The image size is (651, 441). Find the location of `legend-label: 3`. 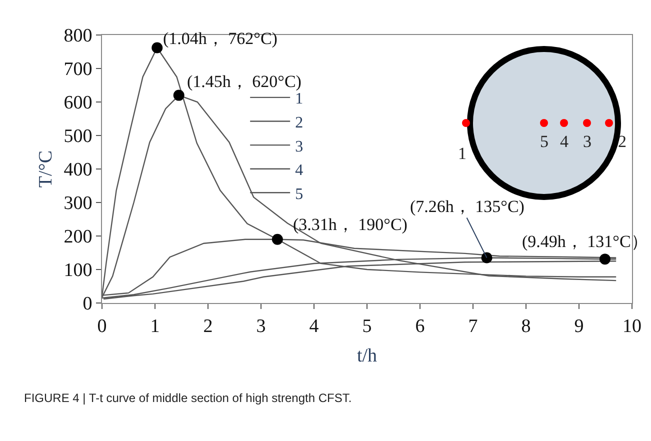

legend-label: 3 is located at coordinates (299, 147).